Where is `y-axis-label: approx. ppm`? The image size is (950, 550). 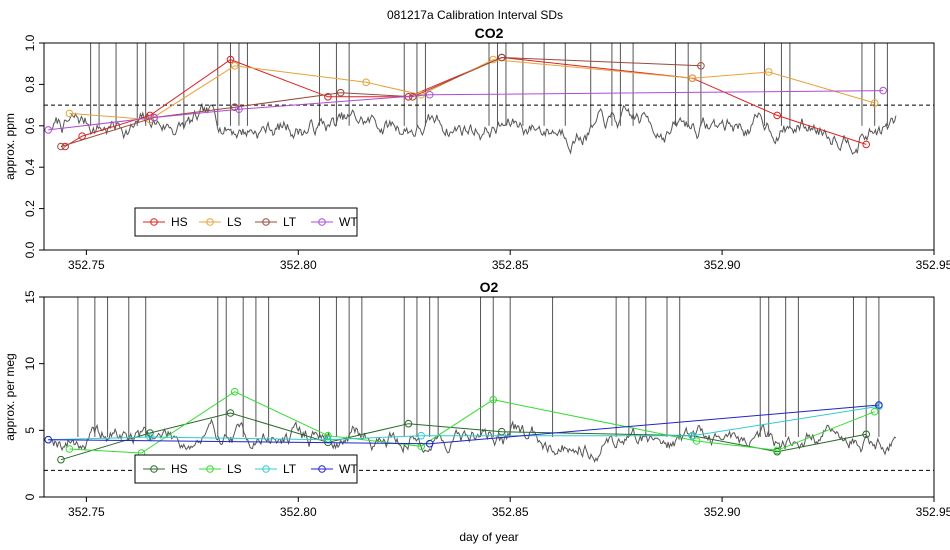 y-axis-label: approx. ppm is located at coordinates (10, 146).